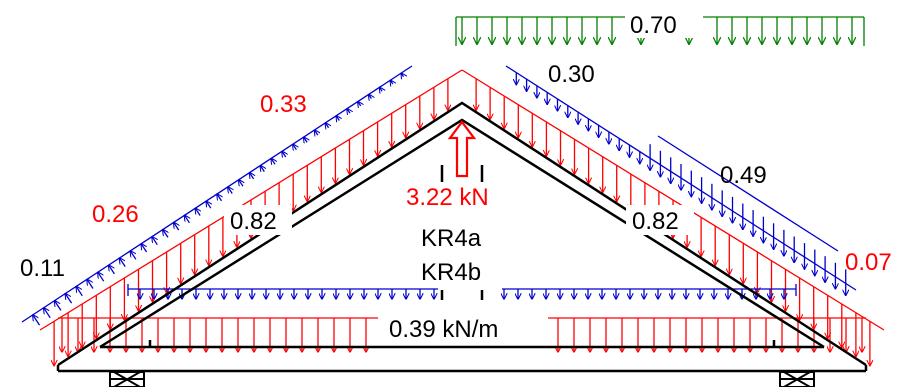  I want to click on member-label-left: 0.82, so click(253, 221).